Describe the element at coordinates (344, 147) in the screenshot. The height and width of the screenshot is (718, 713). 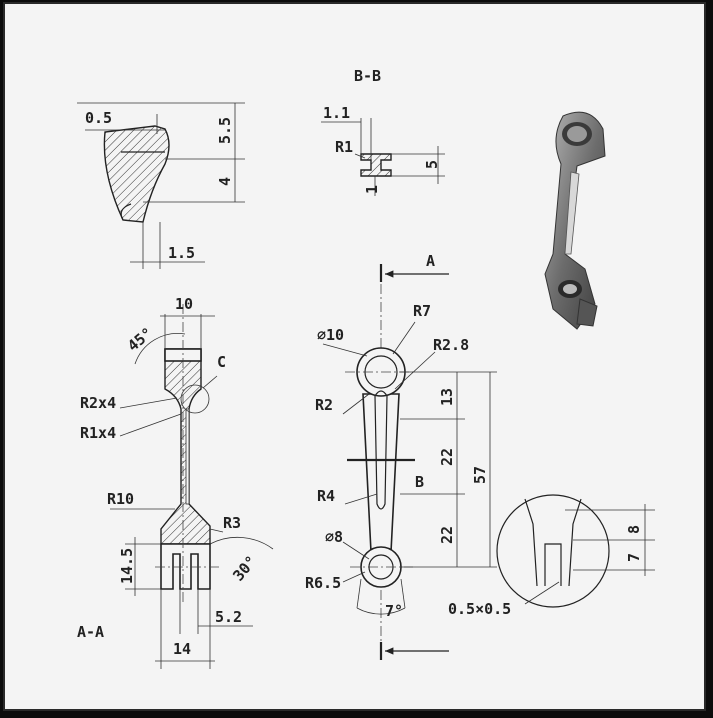
I see `dim-r1: R1` at that location.